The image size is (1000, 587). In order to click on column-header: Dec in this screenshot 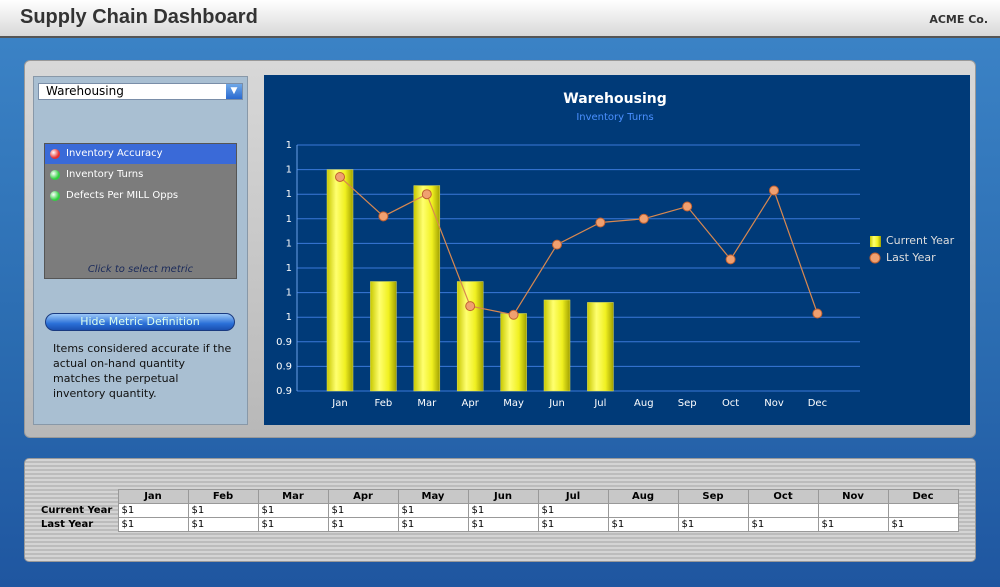, I will do `click(923, 496)`.